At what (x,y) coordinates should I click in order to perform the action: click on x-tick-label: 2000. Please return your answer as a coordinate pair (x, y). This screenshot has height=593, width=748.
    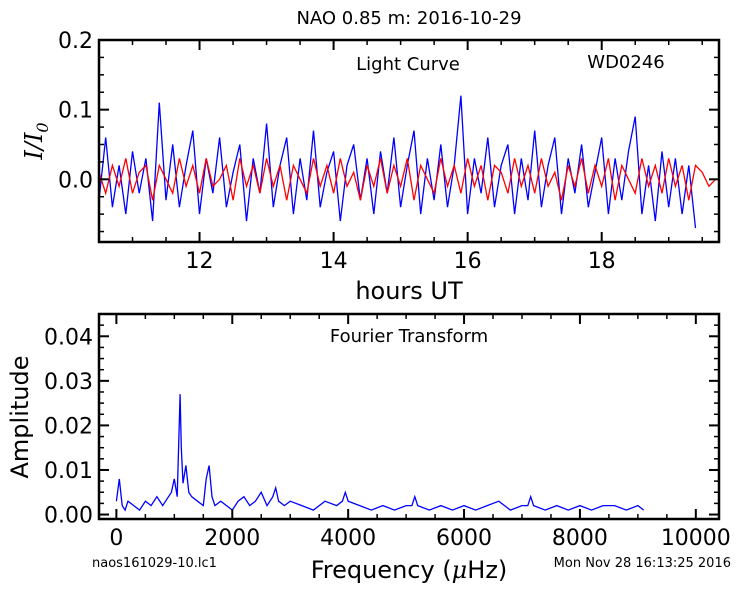
    Looking at the image, I should click on (232, 538).